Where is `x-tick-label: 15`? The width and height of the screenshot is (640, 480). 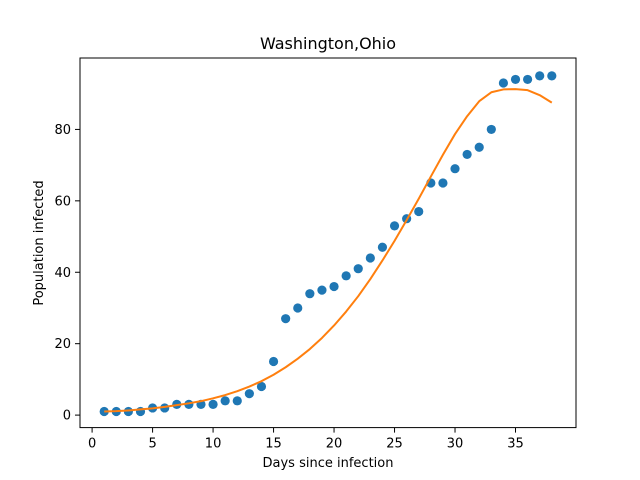 x-tick-label: 15 is located at coordinates (273, 444).